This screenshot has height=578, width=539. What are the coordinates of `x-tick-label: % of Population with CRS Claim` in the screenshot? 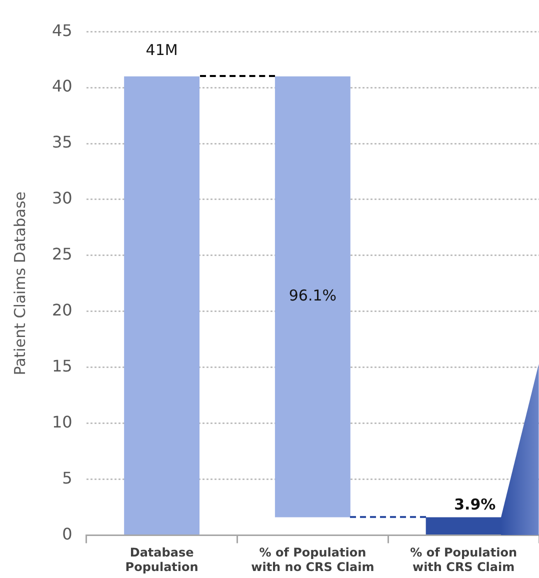 It's located at (463, 560).